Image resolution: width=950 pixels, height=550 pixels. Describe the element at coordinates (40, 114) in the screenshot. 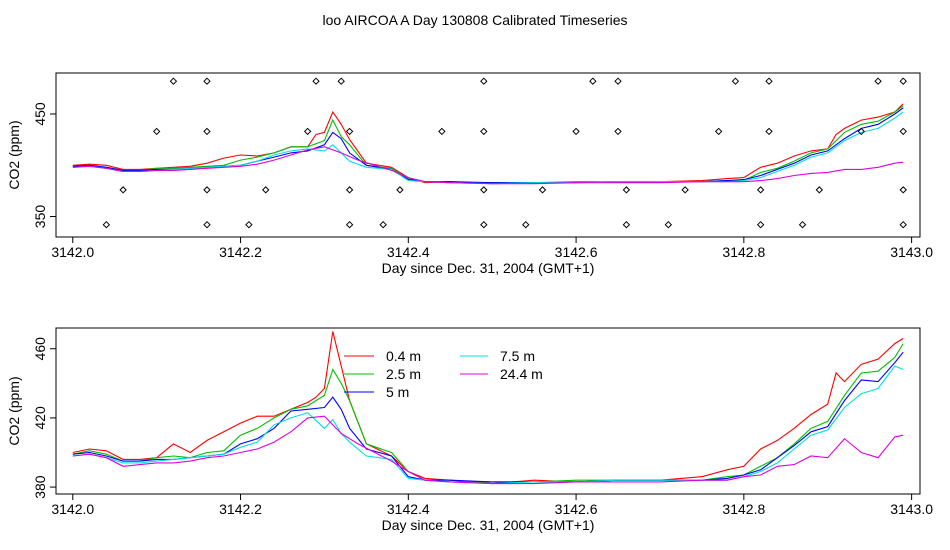

I see `y-tick-label: 450` at that location.